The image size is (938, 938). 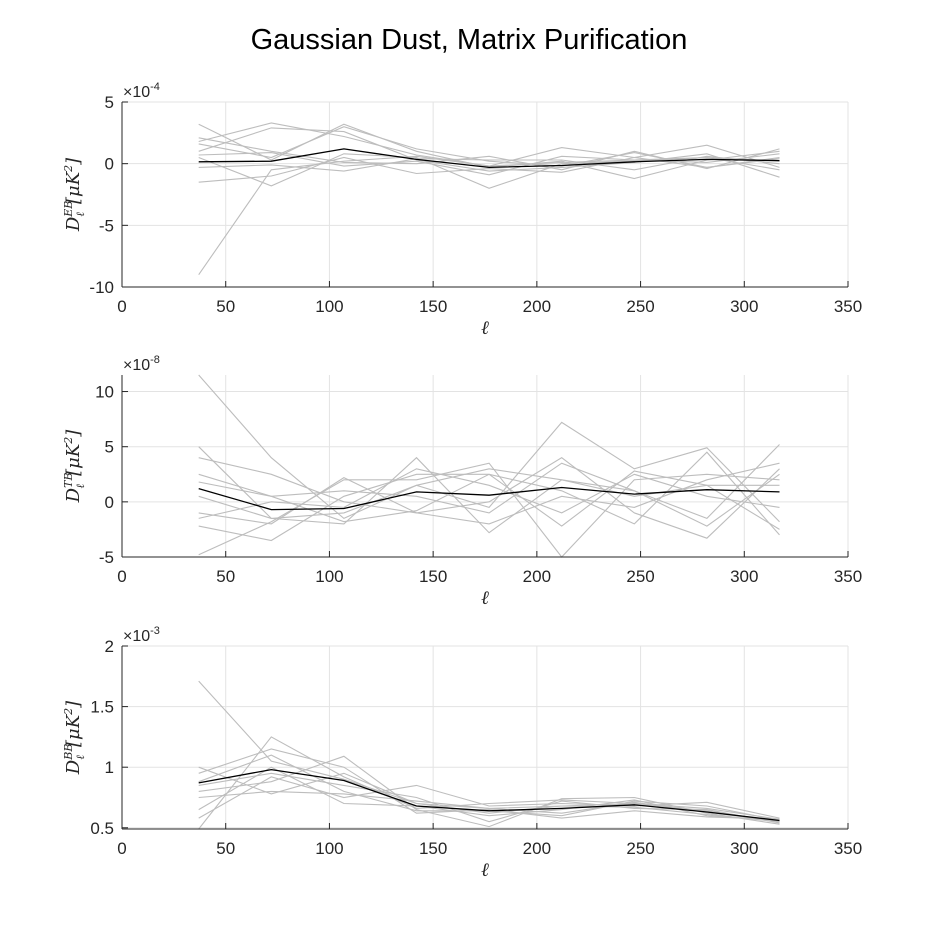 What do you see at coordinates (101, 287) in the screenshot?
I see `y-tick-label: -10` at bounding box center [101, 287].